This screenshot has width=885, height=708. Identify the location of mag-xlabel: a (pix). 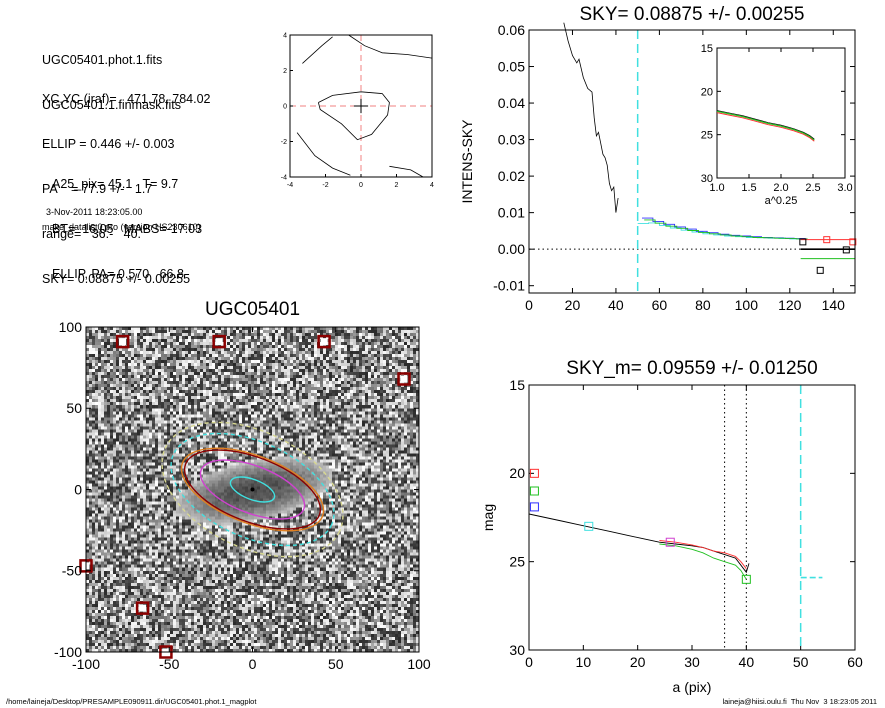
(692, 687).